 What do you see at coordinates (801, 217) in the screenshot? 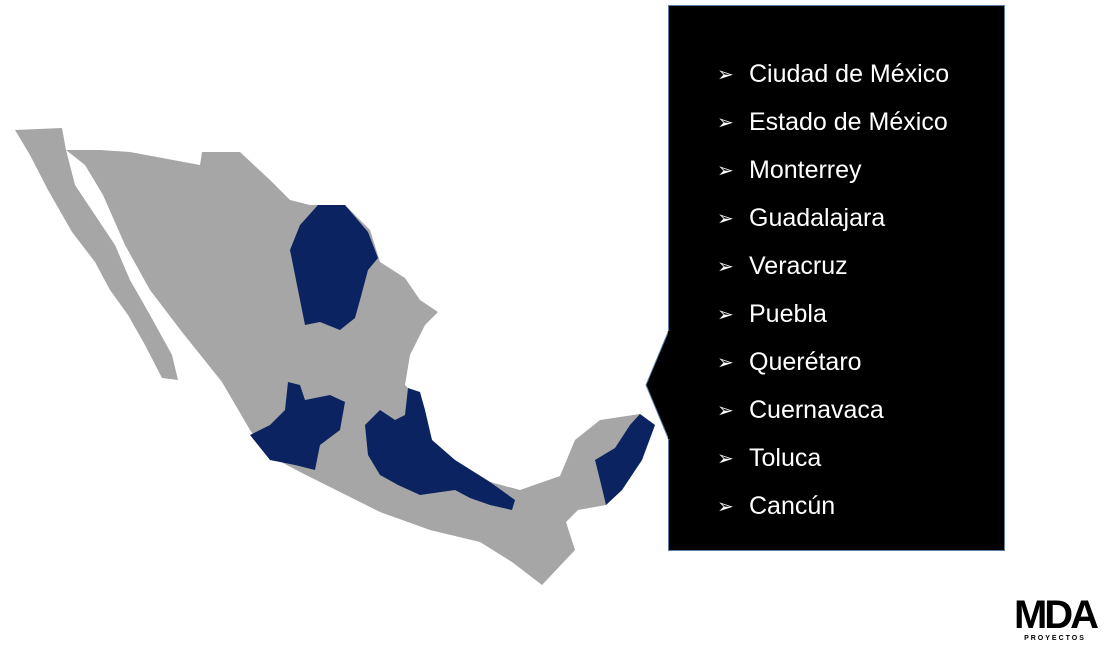
I see `list-item: ➢ Guadalajara` at bounding box center [801, 217].